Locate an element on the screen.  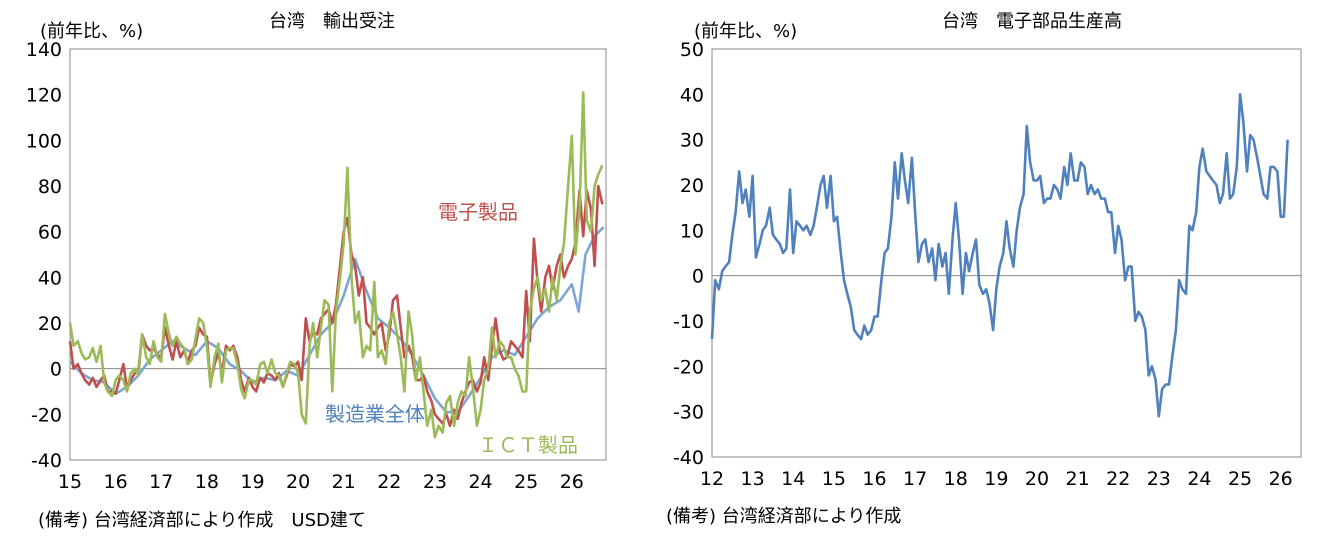
right-x-tick-label: 14 is located at coordinates (793, 479).